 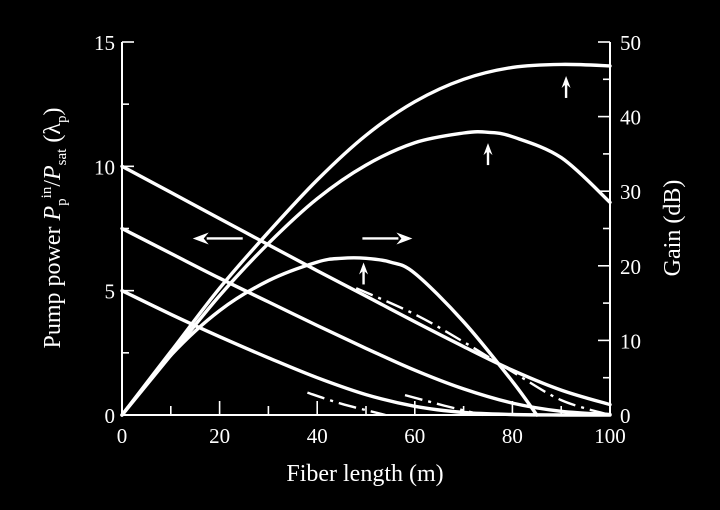 What do you see at coordinates (110, 292) in the screenshot?
I see `y-left-tick-label: 5` at bounding box center [110, 292].